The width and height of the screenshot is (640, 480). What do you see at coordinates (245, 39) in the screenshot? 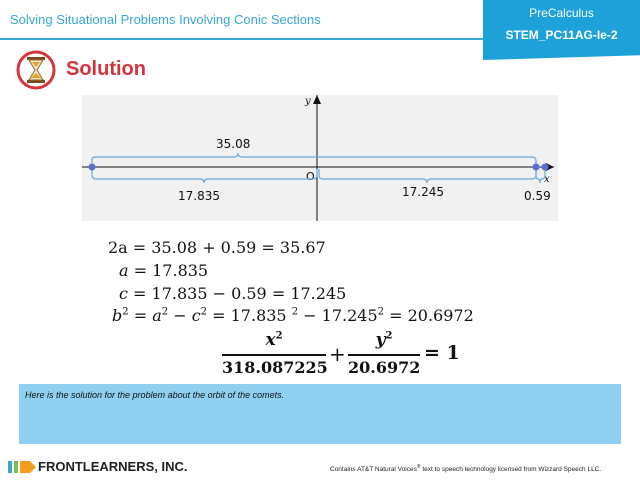
I see `header-divider` at bounding box center [245, 39].